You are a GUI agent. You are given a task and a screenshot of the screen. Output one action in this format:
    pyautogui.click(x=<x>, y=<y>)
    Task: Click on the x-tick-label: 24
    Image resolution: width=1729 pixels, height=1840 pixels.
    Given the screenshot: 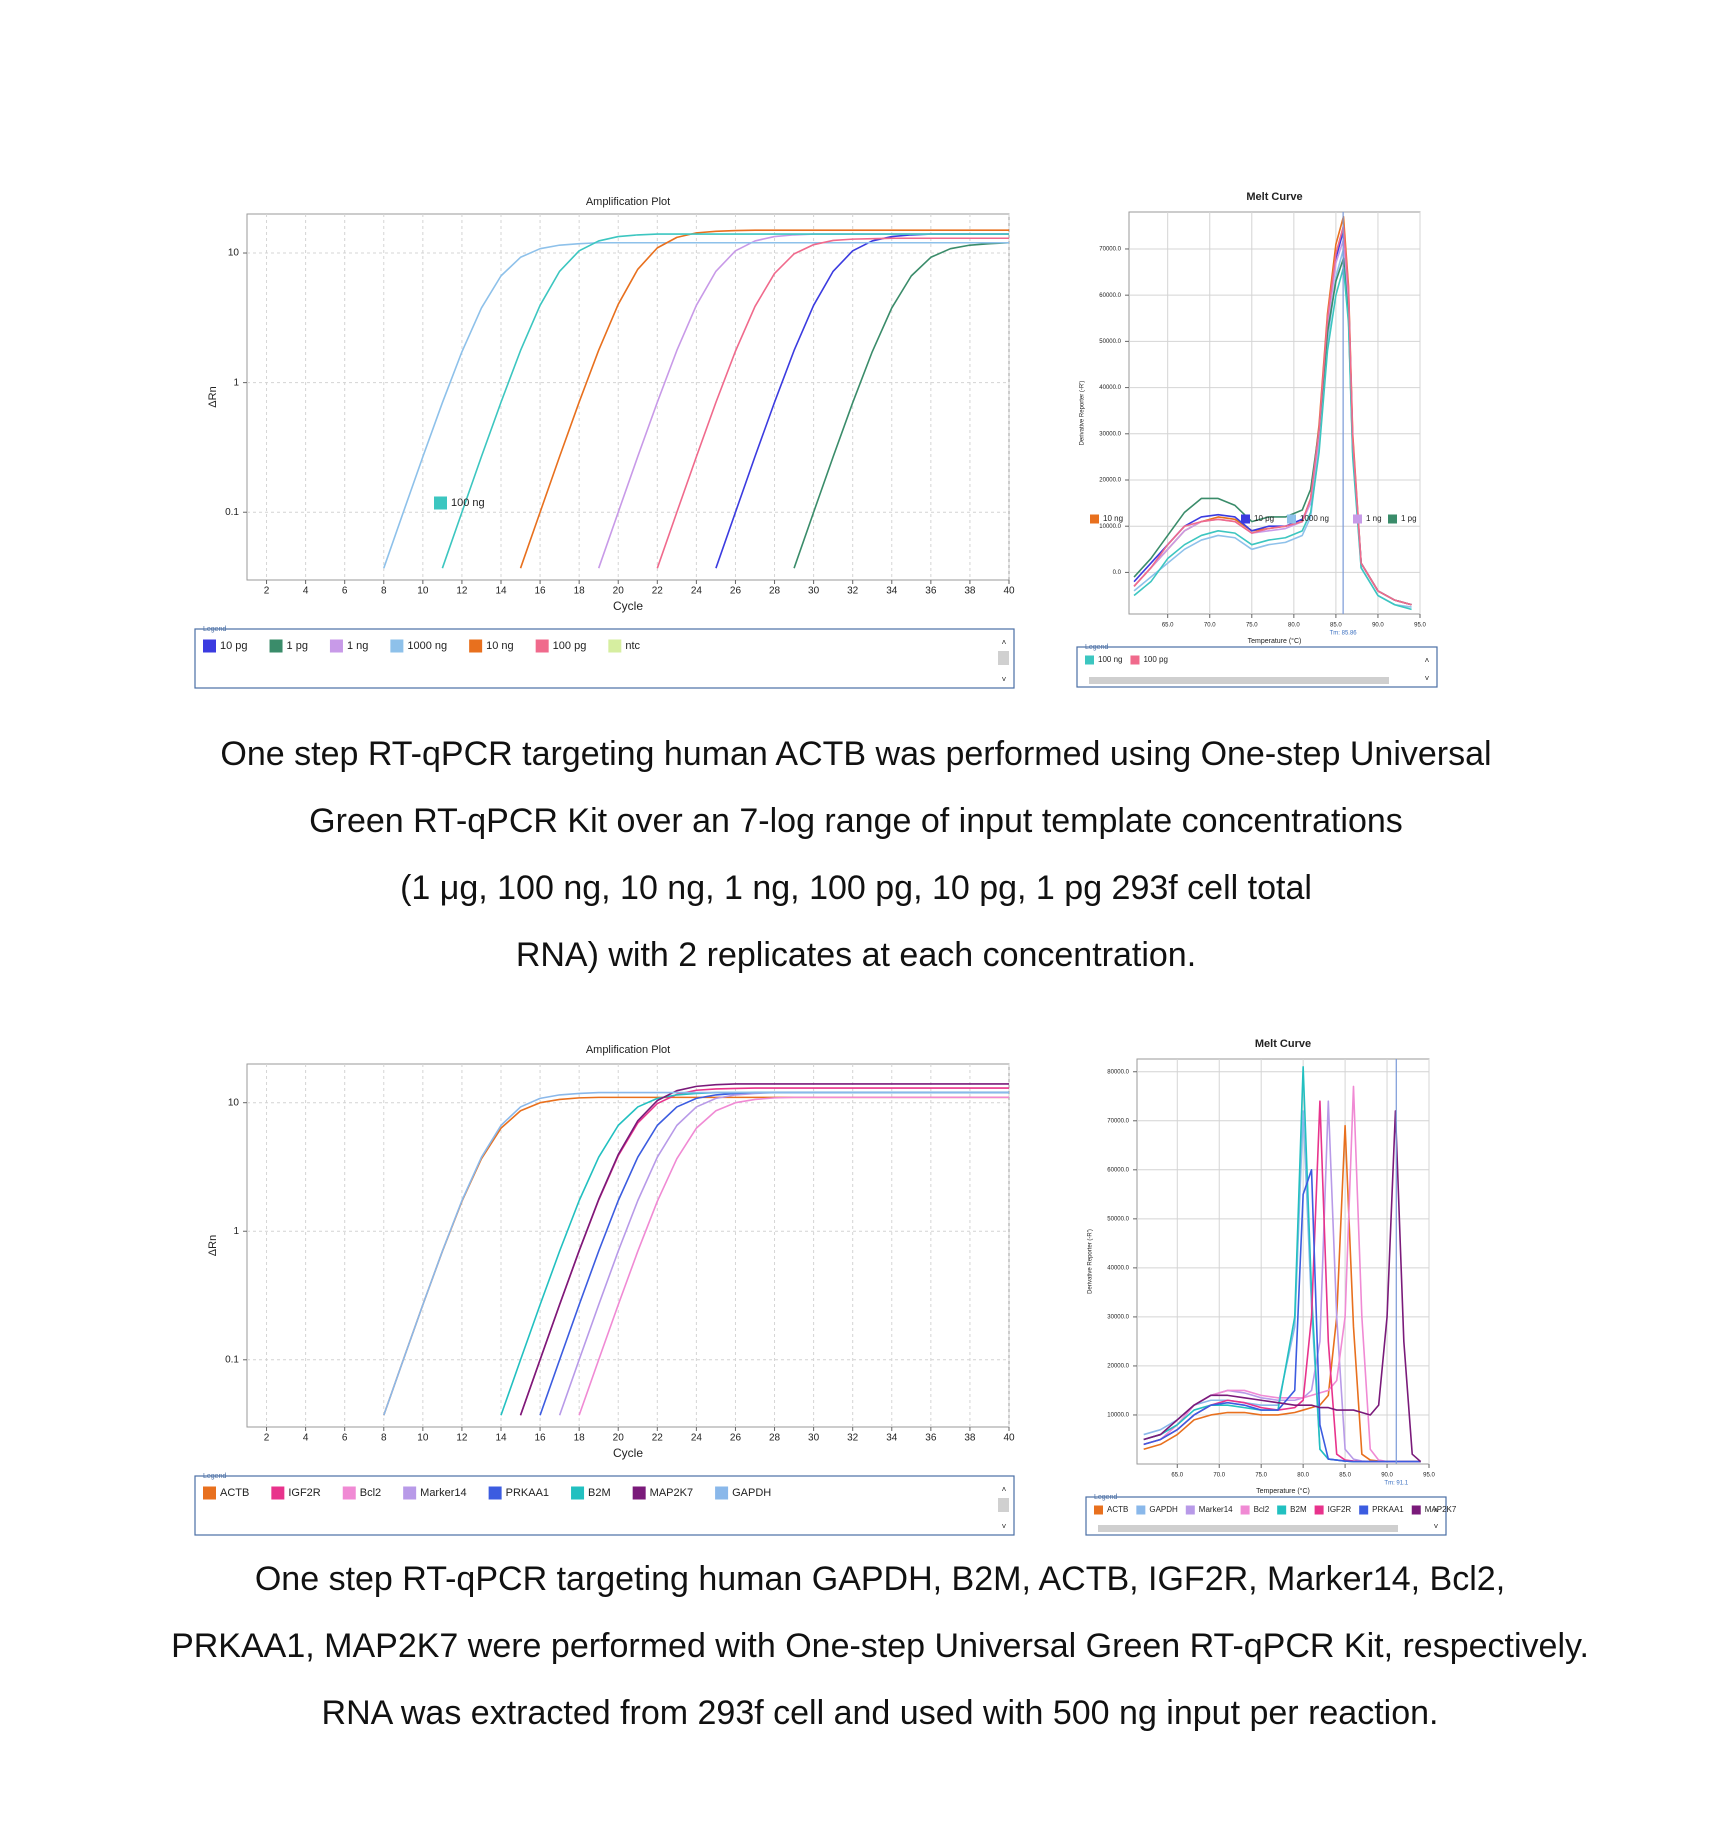 What is the action you would take?
    pyautogui.click(x=697, y=591)
    